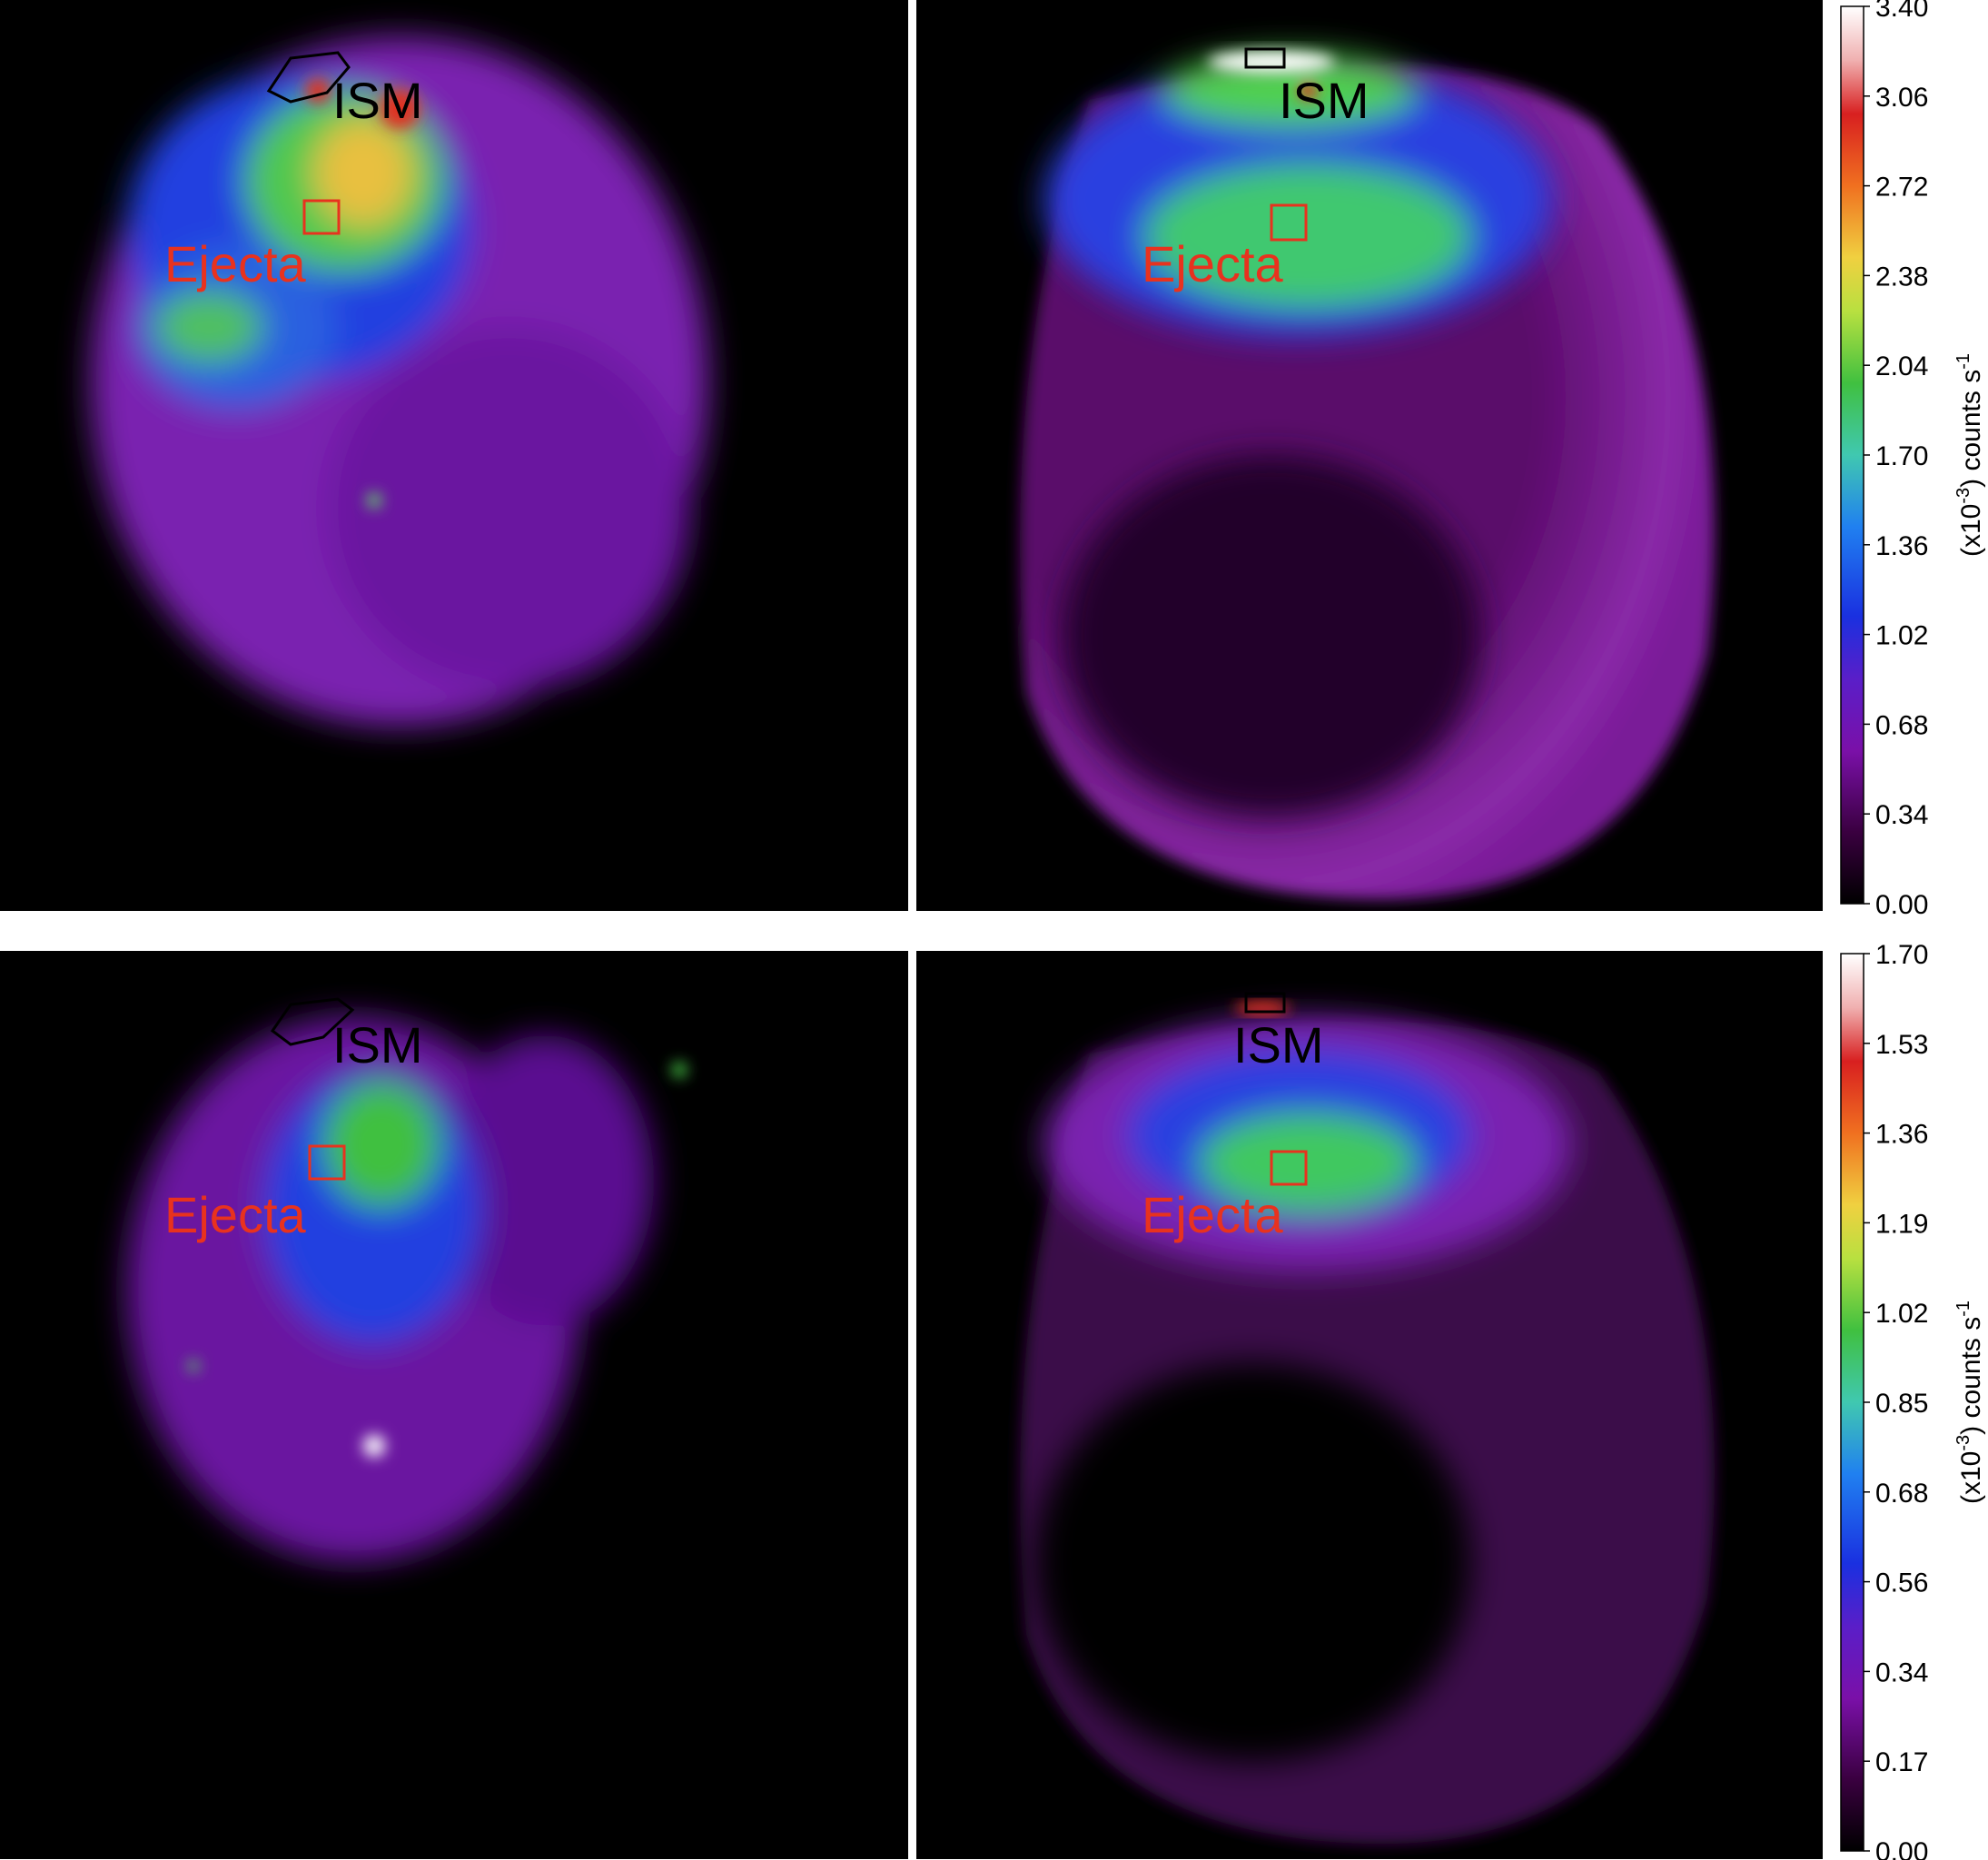 The height and width of the screenshot is (1860, 1988). What do you see at coordinates (1901, 1762) in the screenshot?
I see `colorbar-tick-label: 0.17` at bounding box center [1901, 1762].